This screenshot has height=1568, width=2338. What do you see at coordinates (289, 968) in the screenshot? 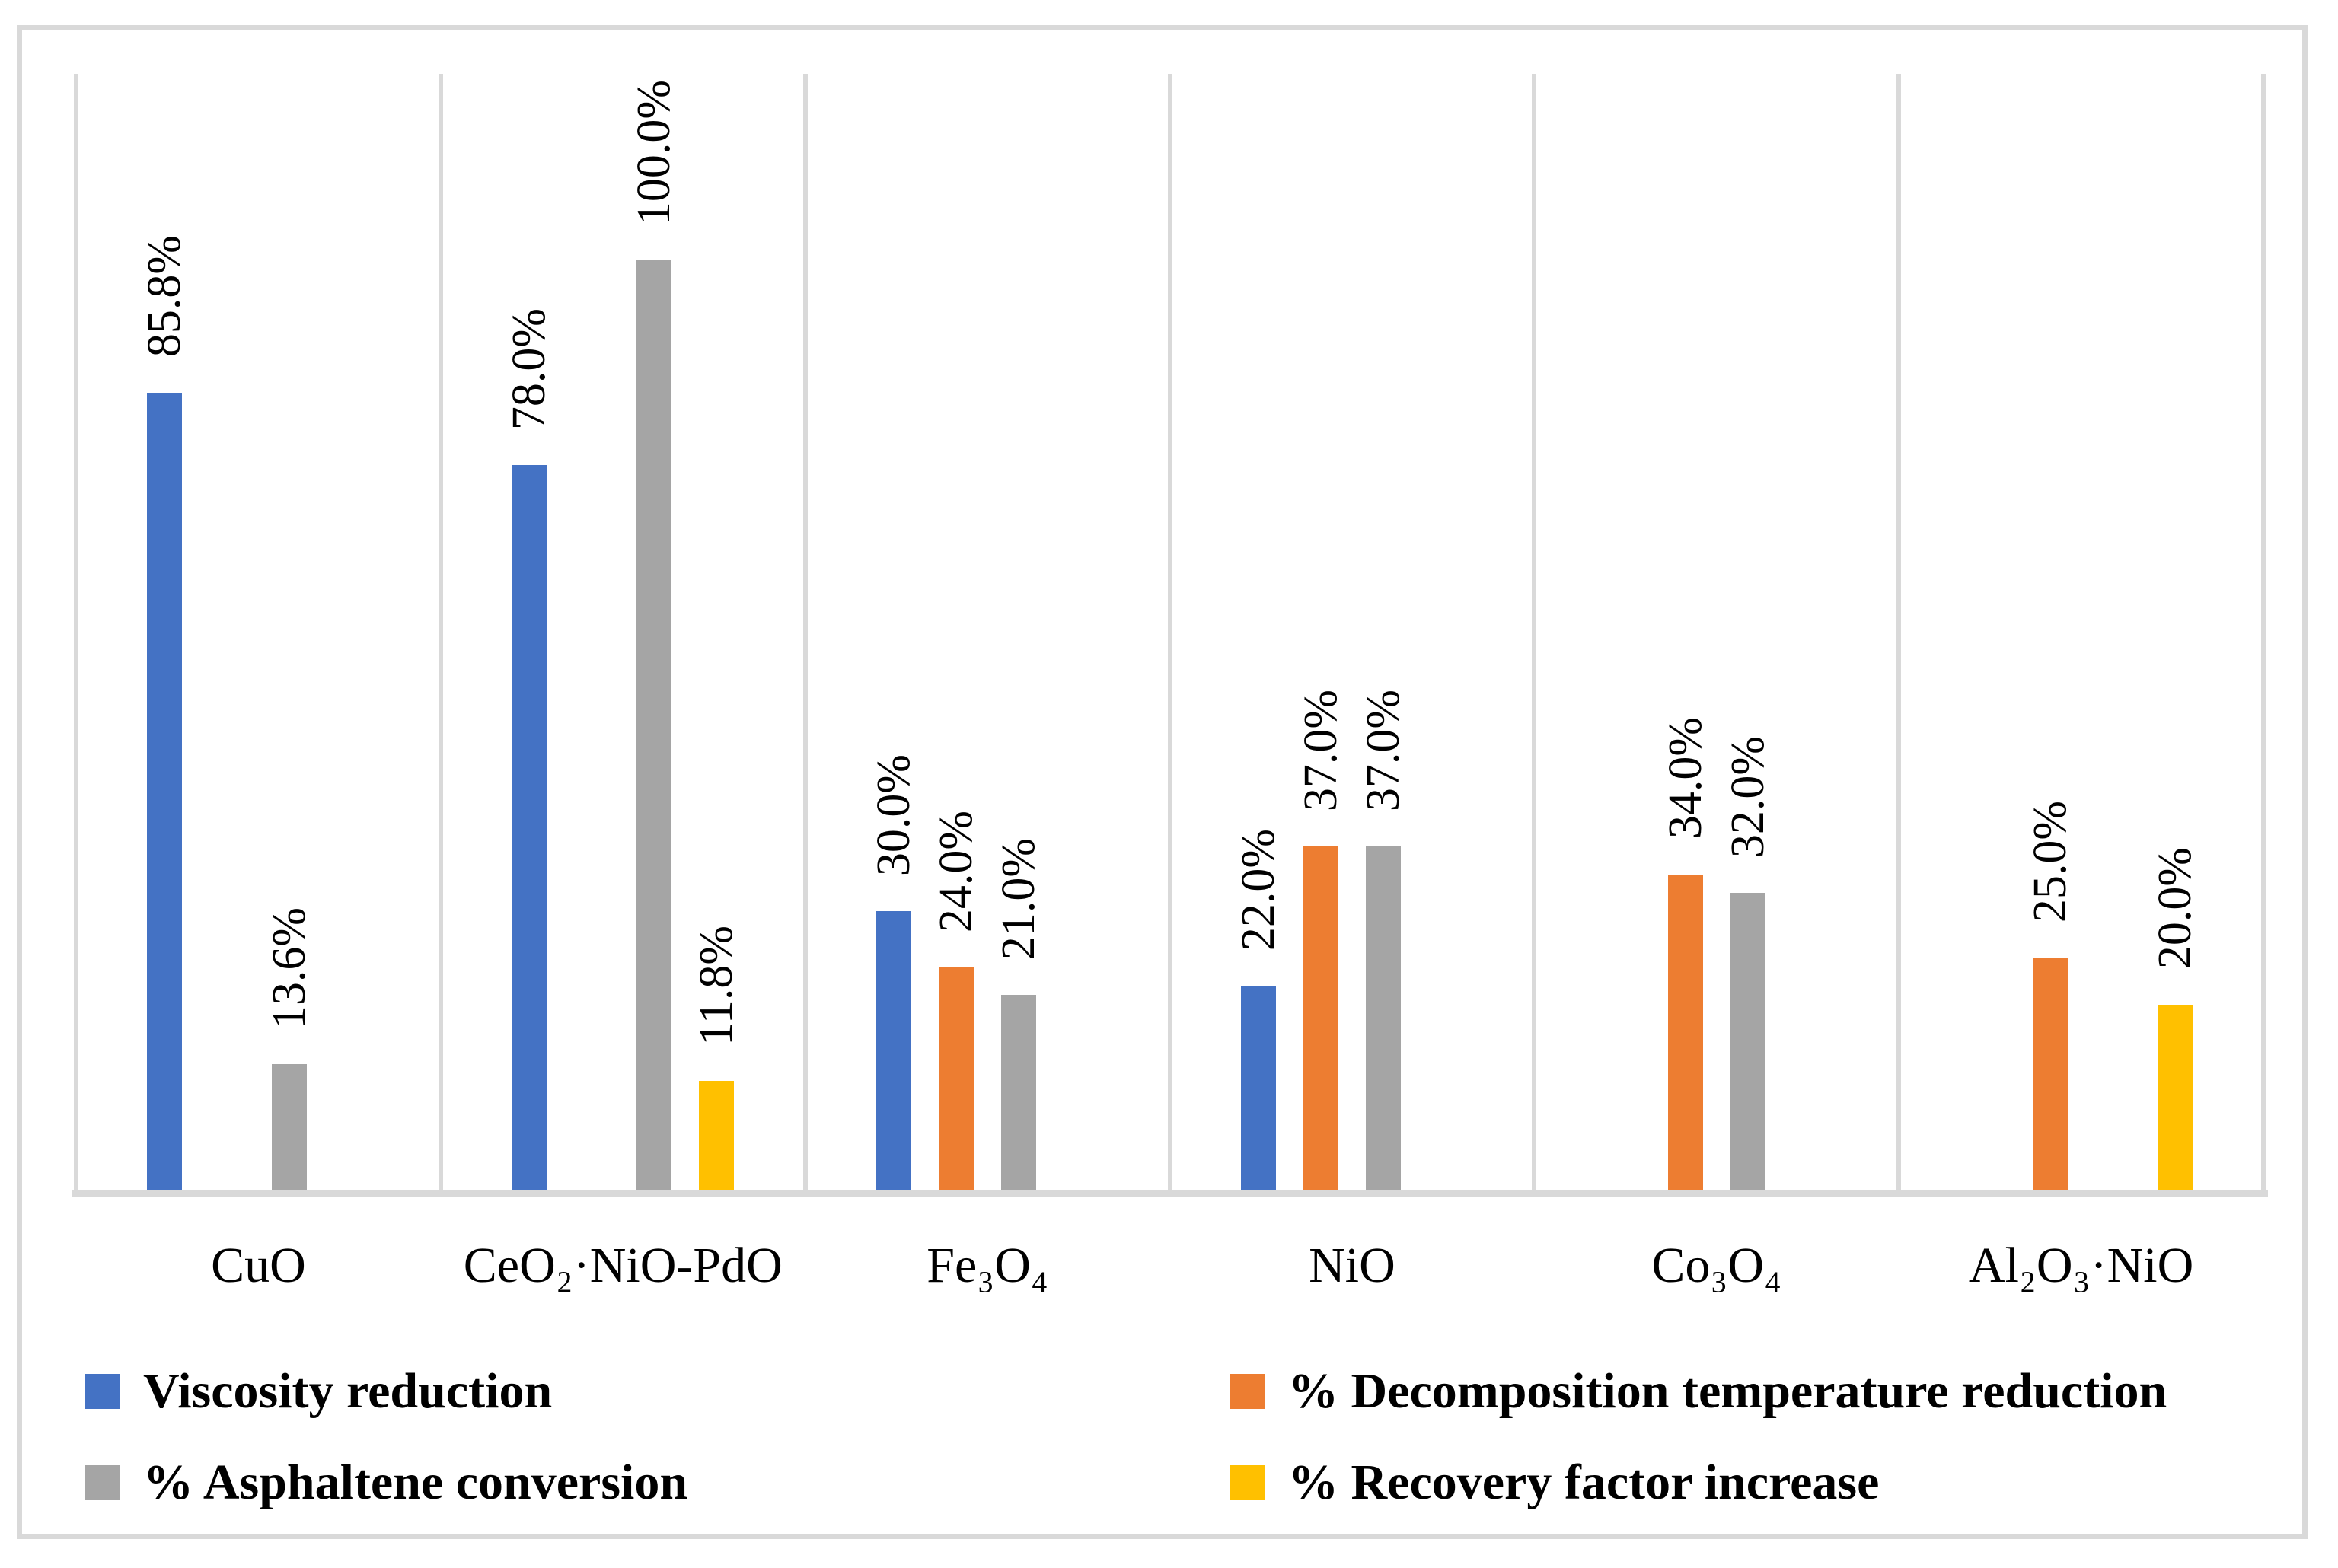
I see `bar-value-label: 13.6%` at bounding box center [289, 968].